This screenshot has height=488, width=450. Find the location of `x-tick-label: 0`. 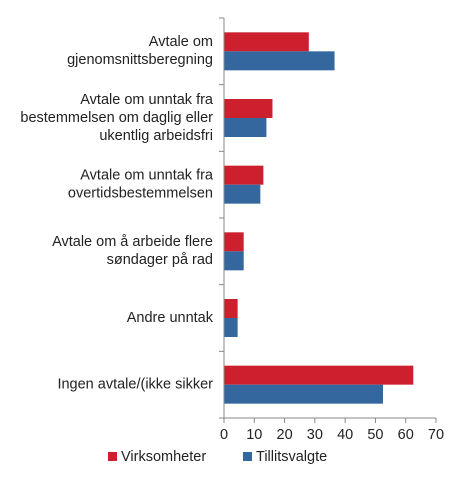

x-tick-label: 0 is located at coordinates (224, 435).